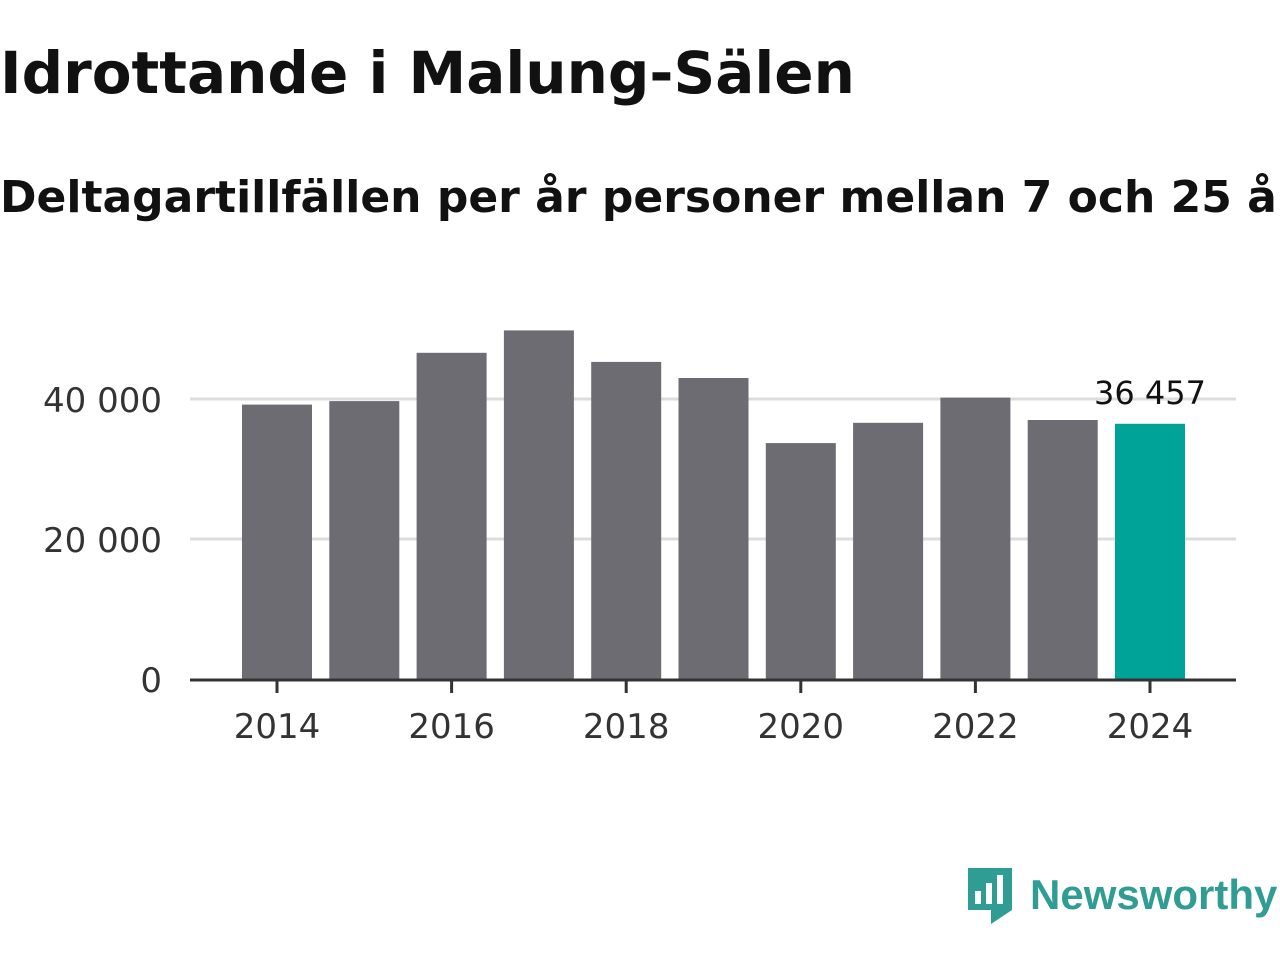 Image resolution: width=1280 pixels, height=960 pixels. What do you see at coordinates (151, 681) in the screenshot?
I see `y-tick-label: 0` at bounding box center [151, 681].